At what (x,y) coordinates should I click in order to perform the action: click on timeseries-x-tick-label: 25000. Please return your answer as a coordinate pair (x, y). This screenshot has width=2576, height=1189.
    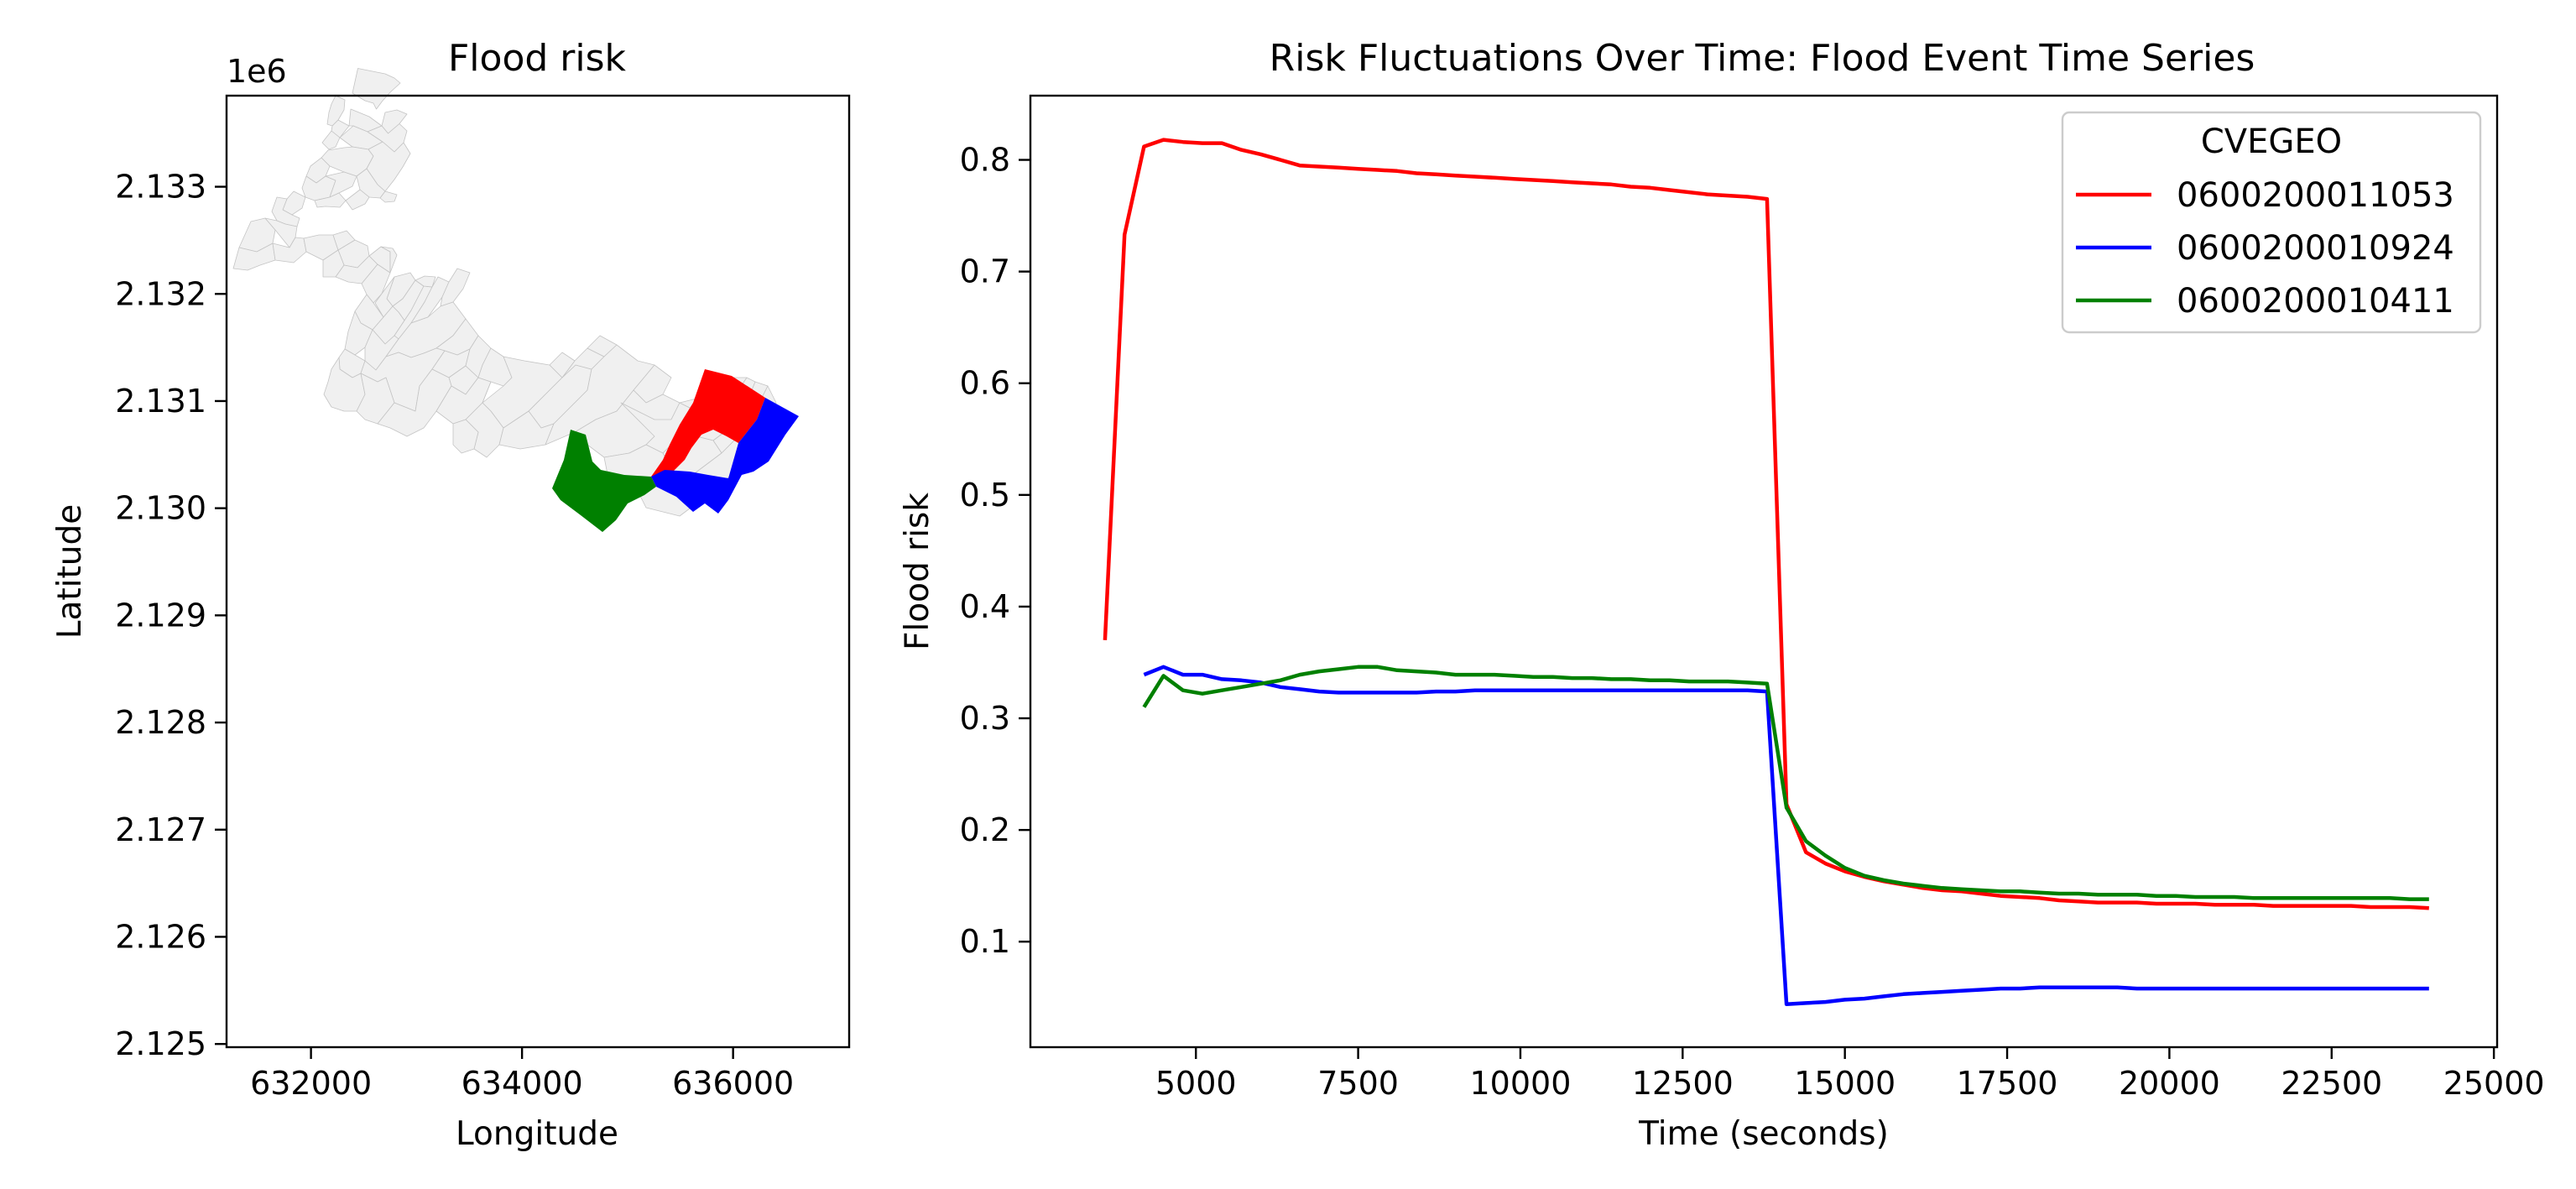
    Looking at the image, I should click on (2494, 1083).